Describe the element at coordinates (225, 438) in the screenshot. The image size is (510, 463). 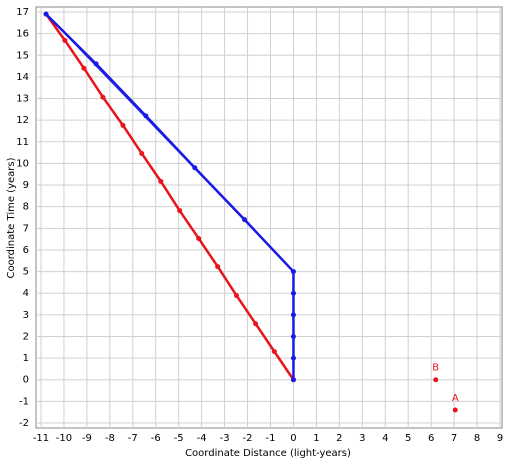
I see `x-tick-label: -3` at that location.